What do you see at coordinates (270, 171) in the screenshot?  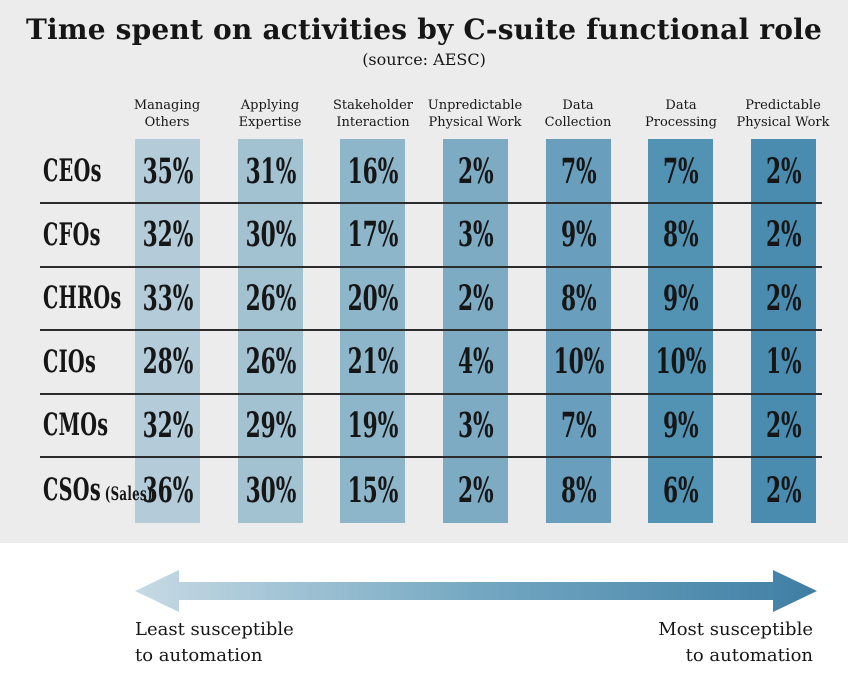 I see `value-cell: 31%` at bounding box center [270, 171].